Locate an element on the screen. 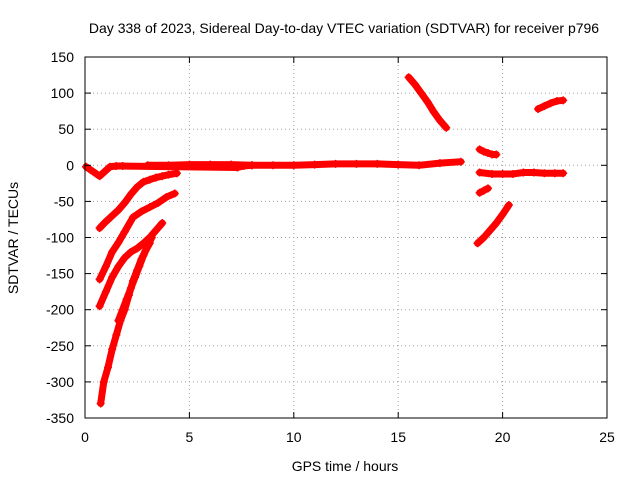 This screenshot has height=480, width=640. y-tick-label: -200 is located at coordinates (60, 310).